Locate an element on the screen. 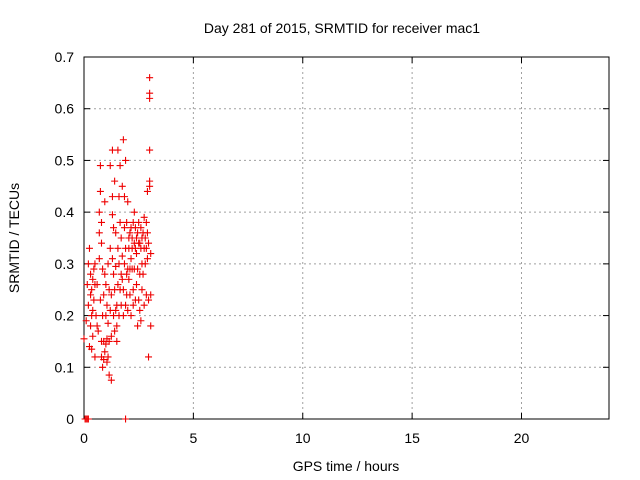  x-tick-label: 5 is located at coordinates (193, 438).